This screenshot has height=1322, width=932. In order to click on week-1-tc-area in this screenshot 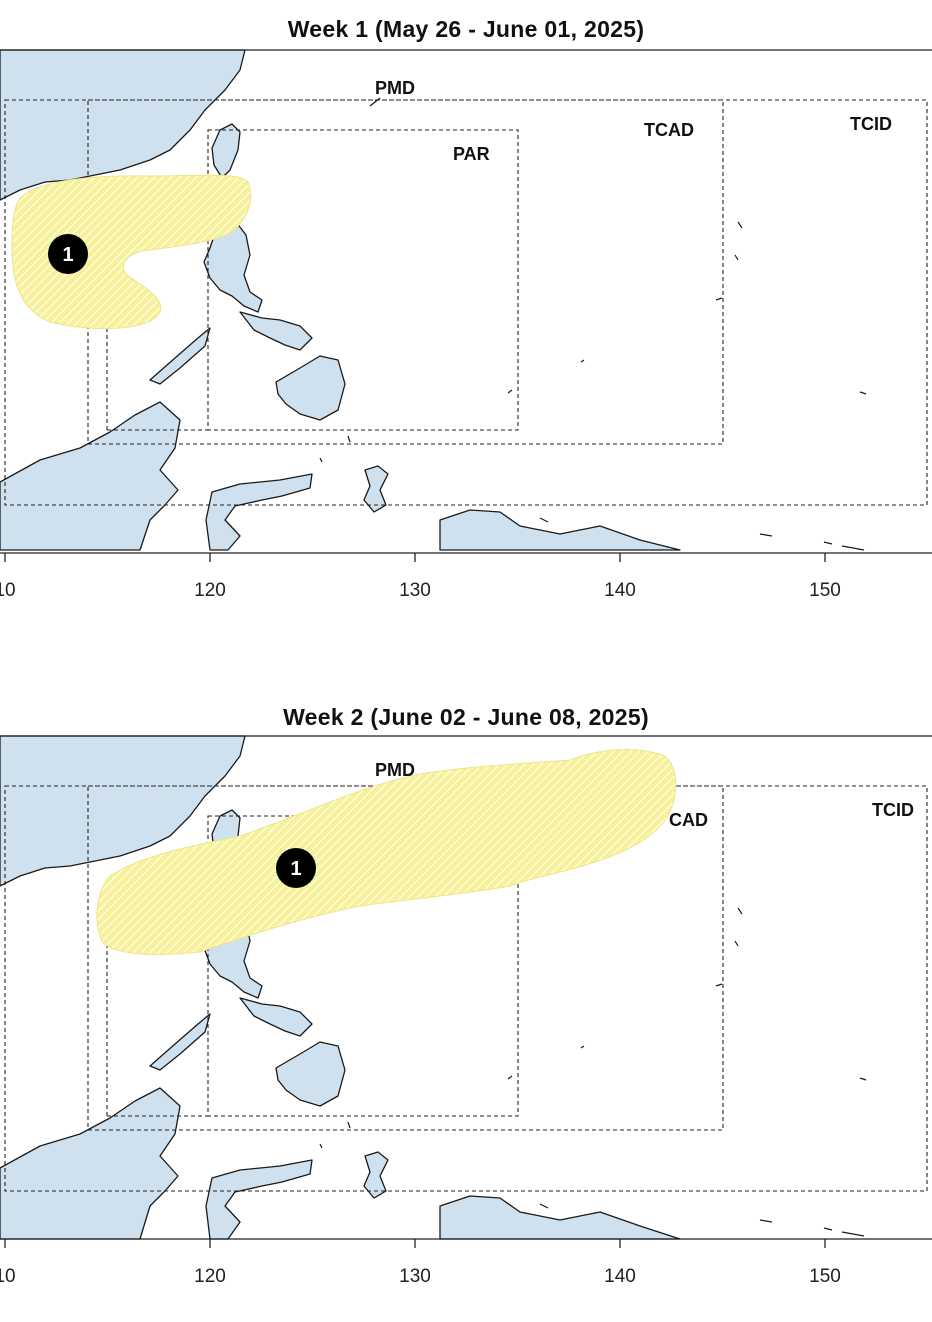, I will do `click(131, 252)`.